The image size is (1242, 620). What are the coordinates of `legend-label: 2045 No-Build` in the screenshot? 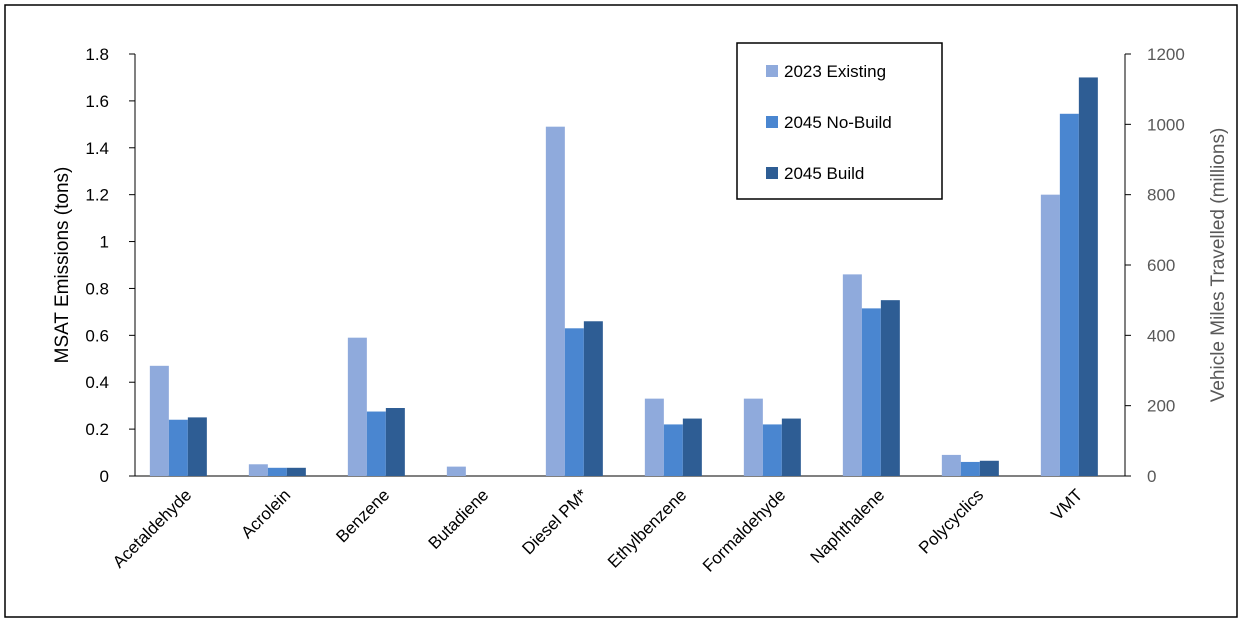 It's located at (838, 122).